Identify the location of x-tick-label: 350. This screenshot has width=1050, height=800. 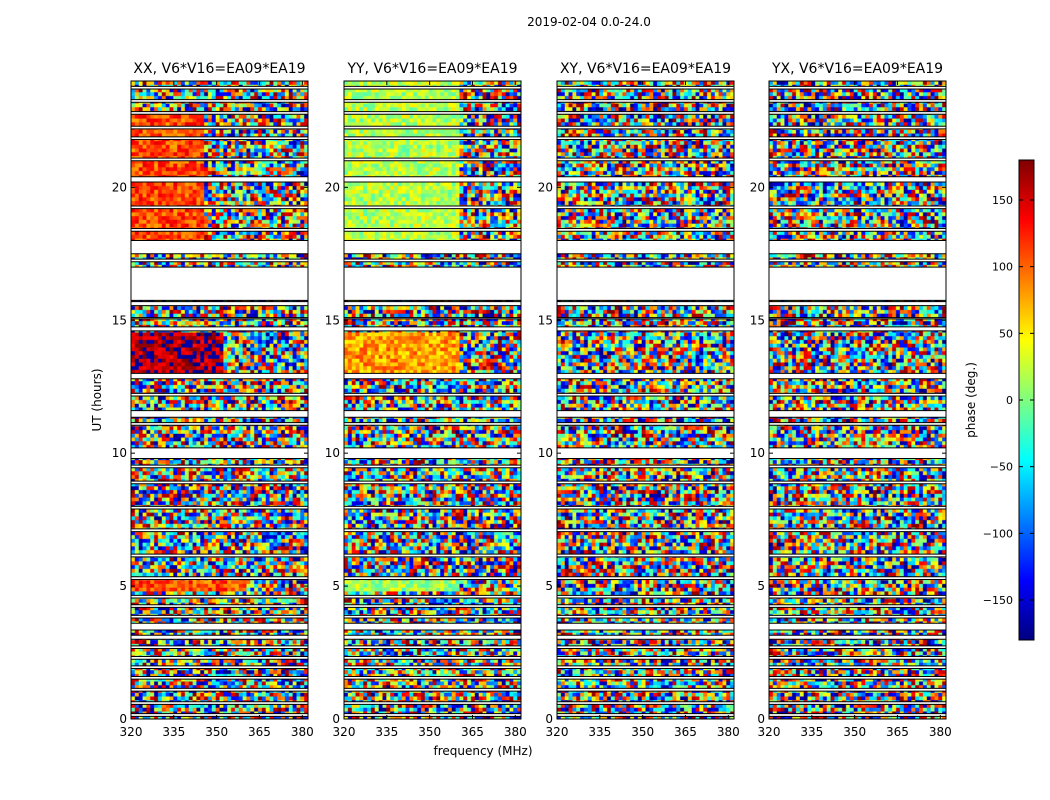
(216, 732).